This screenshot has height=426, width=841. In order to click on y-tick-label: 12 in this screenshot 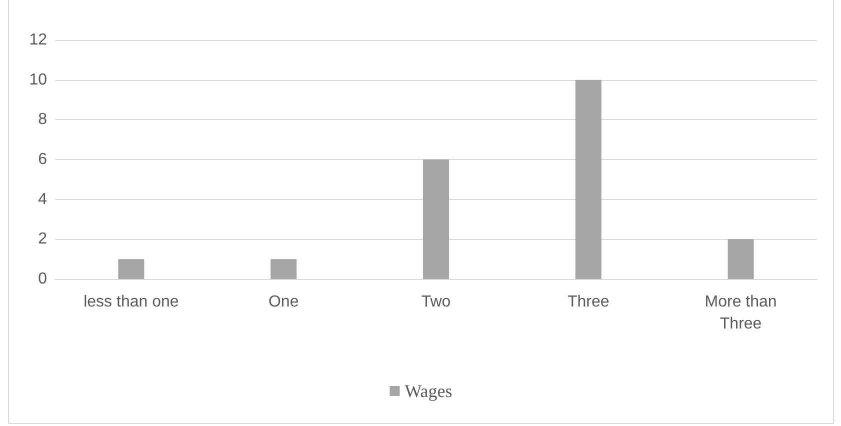, I will do `click(38, 40)`.